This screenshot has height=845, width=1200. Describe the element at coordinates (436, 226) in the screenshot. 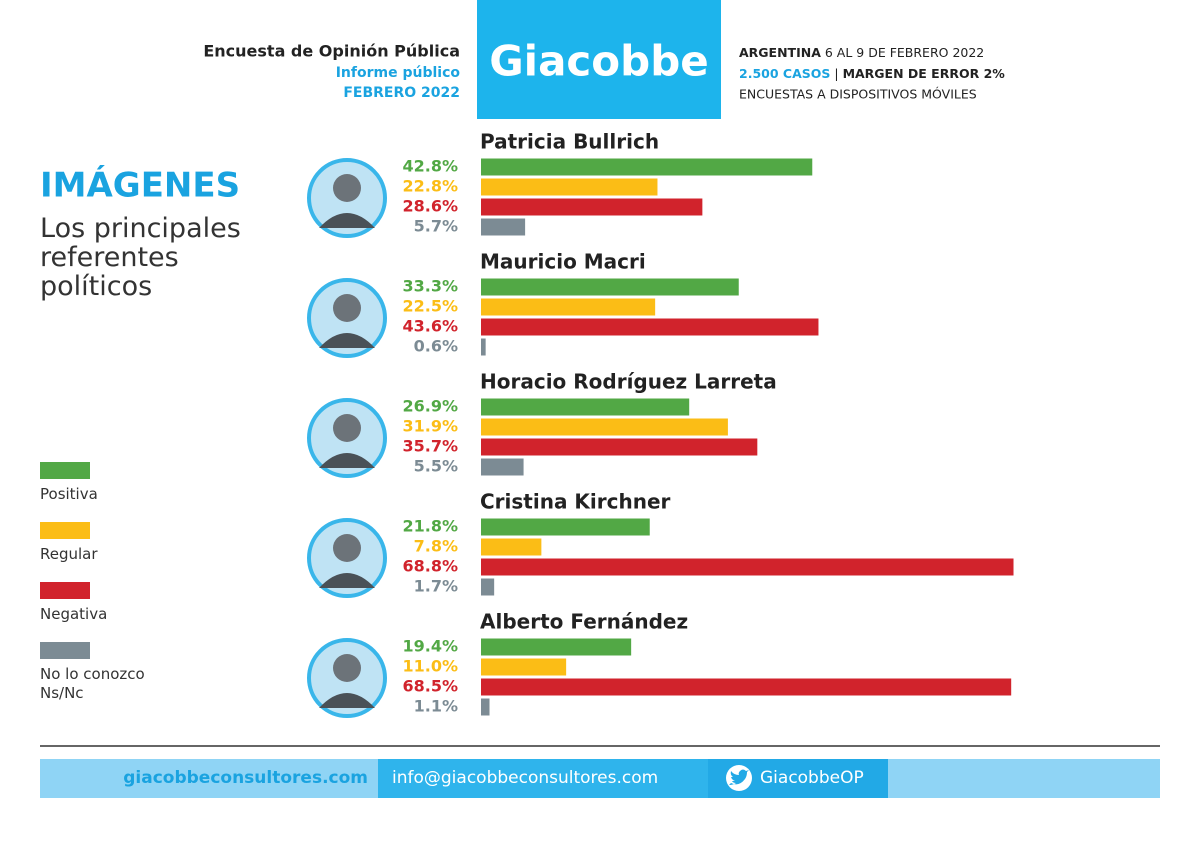

I see `value-label: 5.7%` at that location.